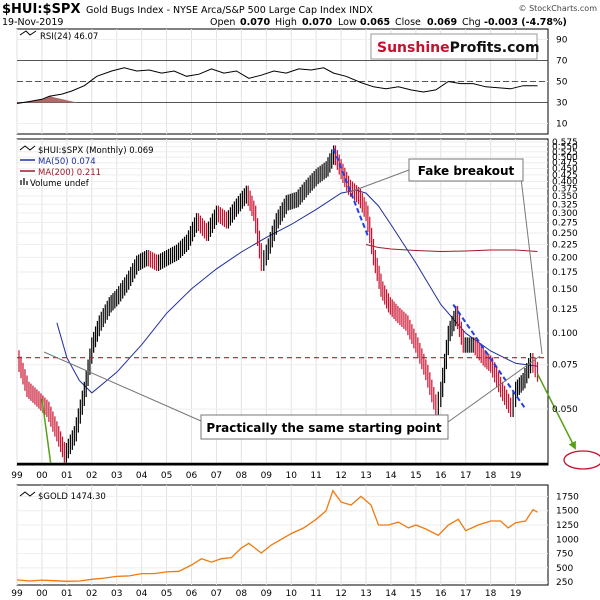 The height and width of the screenshot is (600, 600). Describe the element at coordinates (277, 535) in the screenshot. I see `gold-line` at that location.